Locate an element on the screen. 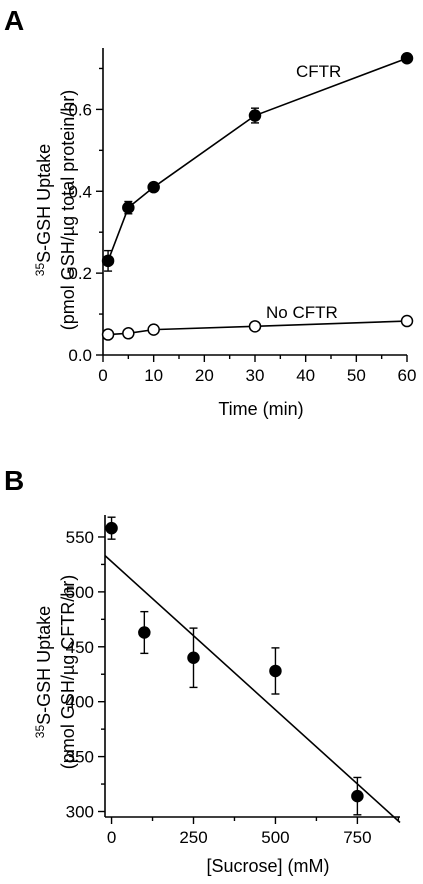  y-tick-label-b: 550 is located at coordinates (80, 537).